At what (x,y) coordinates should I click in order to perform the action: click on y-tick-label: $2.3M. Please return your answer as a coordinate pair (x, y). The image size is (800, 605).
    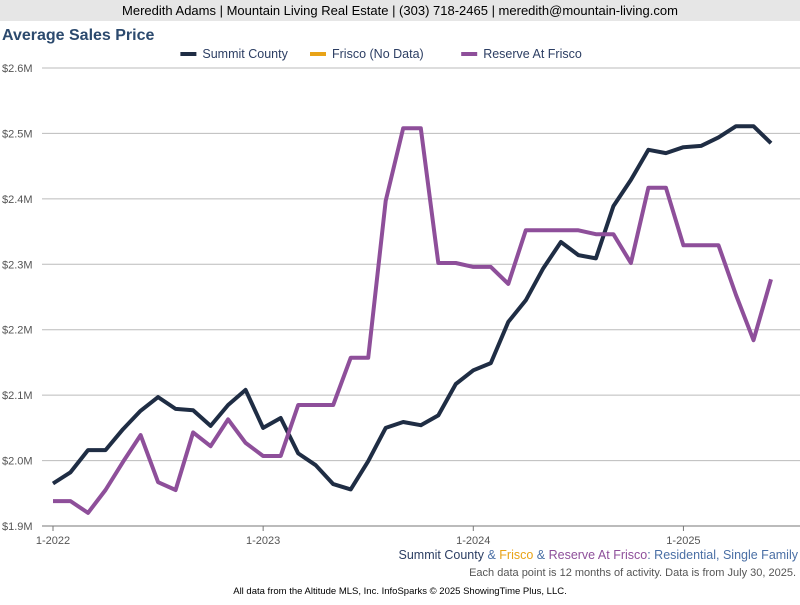
    Looking at the image, I should click on (17, 265).